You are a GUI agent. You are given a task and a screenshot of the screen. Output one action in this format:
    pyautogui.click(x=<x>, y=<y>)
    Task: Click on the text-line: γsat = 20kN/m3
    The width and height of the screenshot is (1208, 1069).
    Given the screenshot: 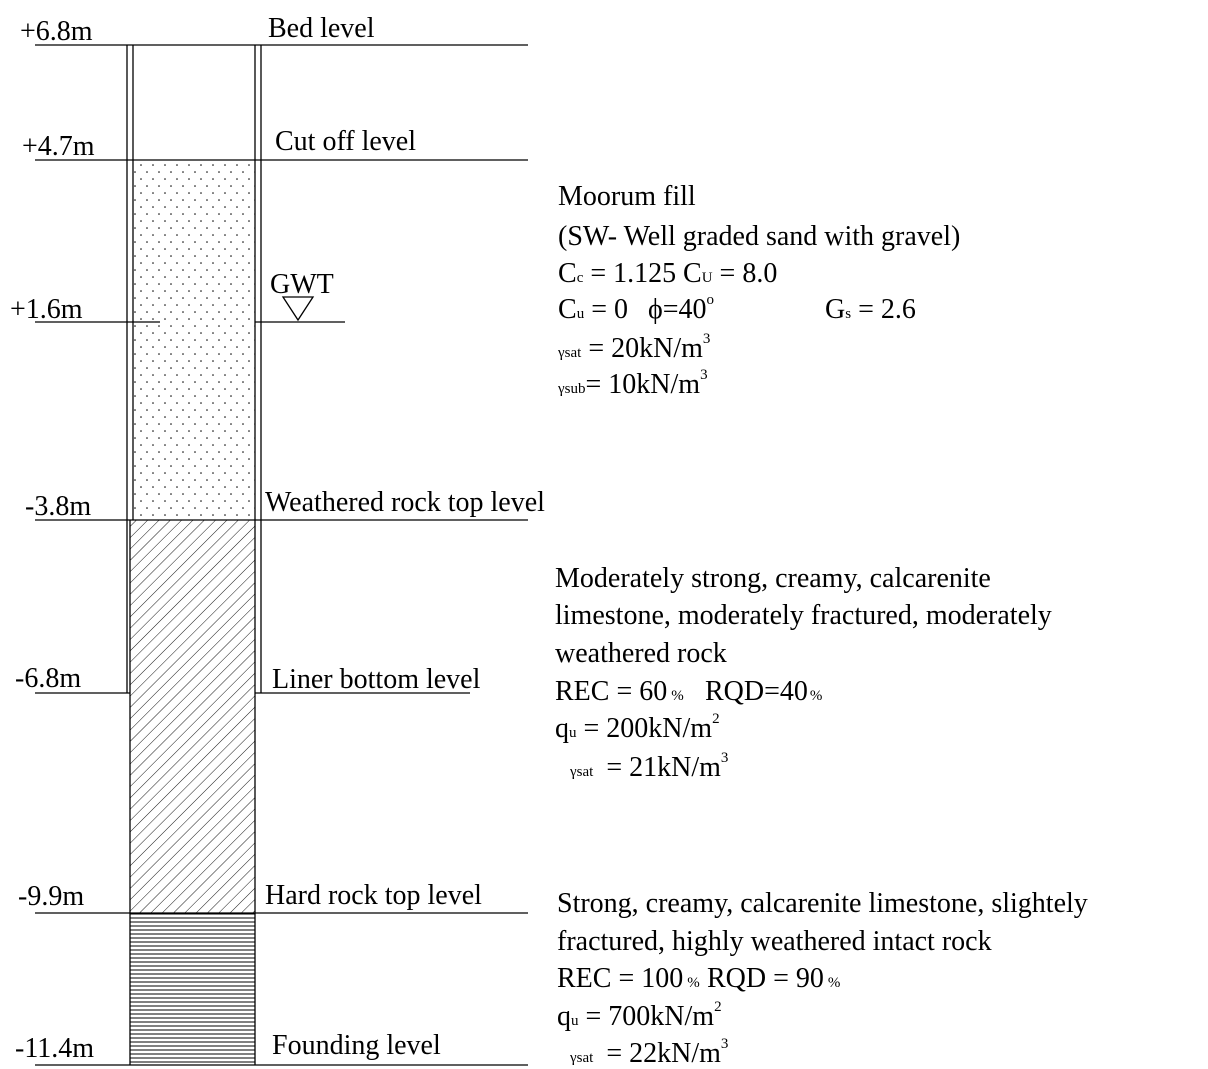 What is the action you would take?
    pyautogui.click(x=633, y=347)
    